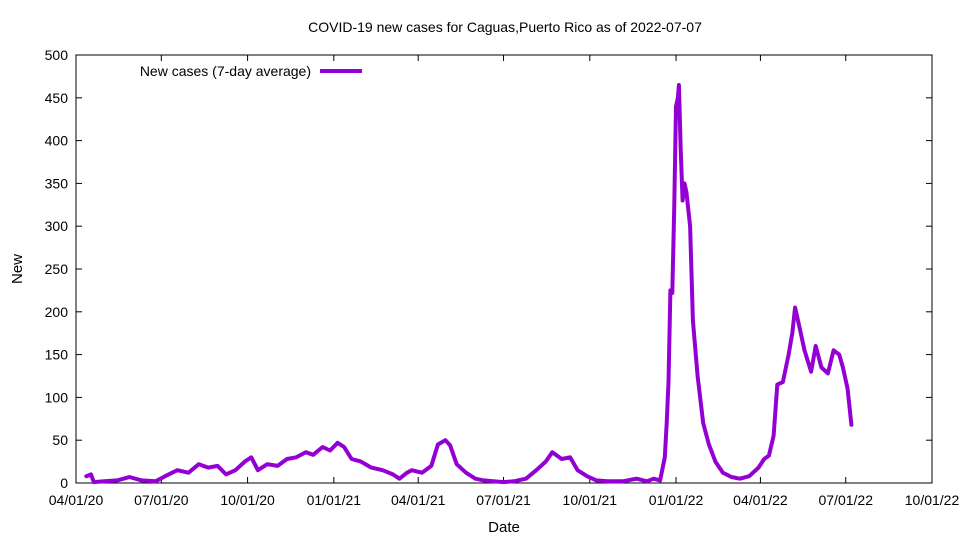 This screenshot has height=540, width=960. I want to click on y-tick-label: 400, so click(57, 141).